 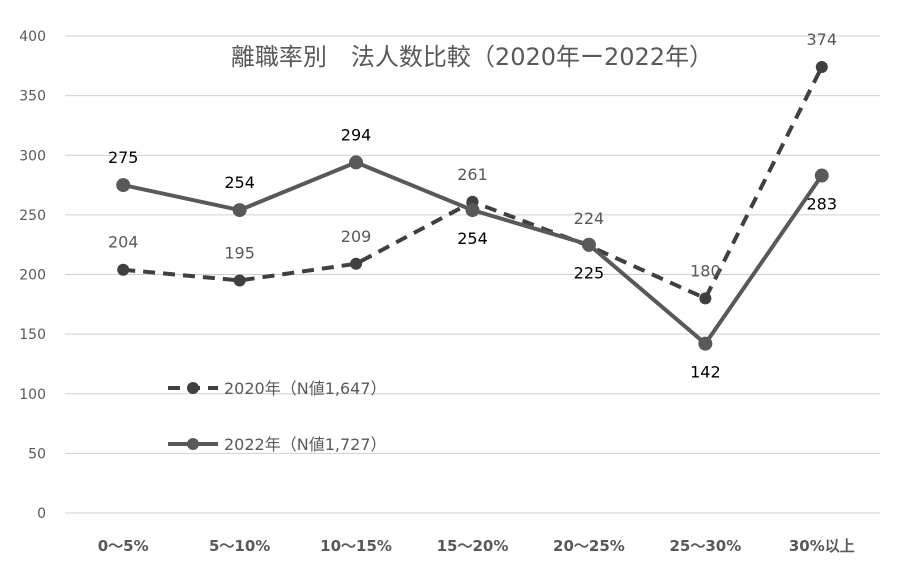 I want to click on legend: 2020年（N値1,647） 2022年（N値1,727）, so click(x=277, y=416).